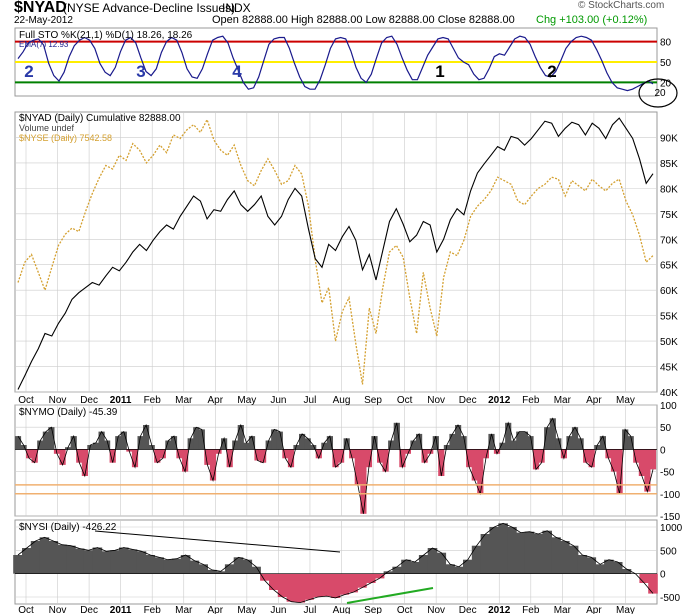 The width and height of the screenshot is (688, 614). What do you see at coordinates (499, 609) in the screenshot?
I see `nysi-x-tick-label: 2012` at bounding box center [499, 609].